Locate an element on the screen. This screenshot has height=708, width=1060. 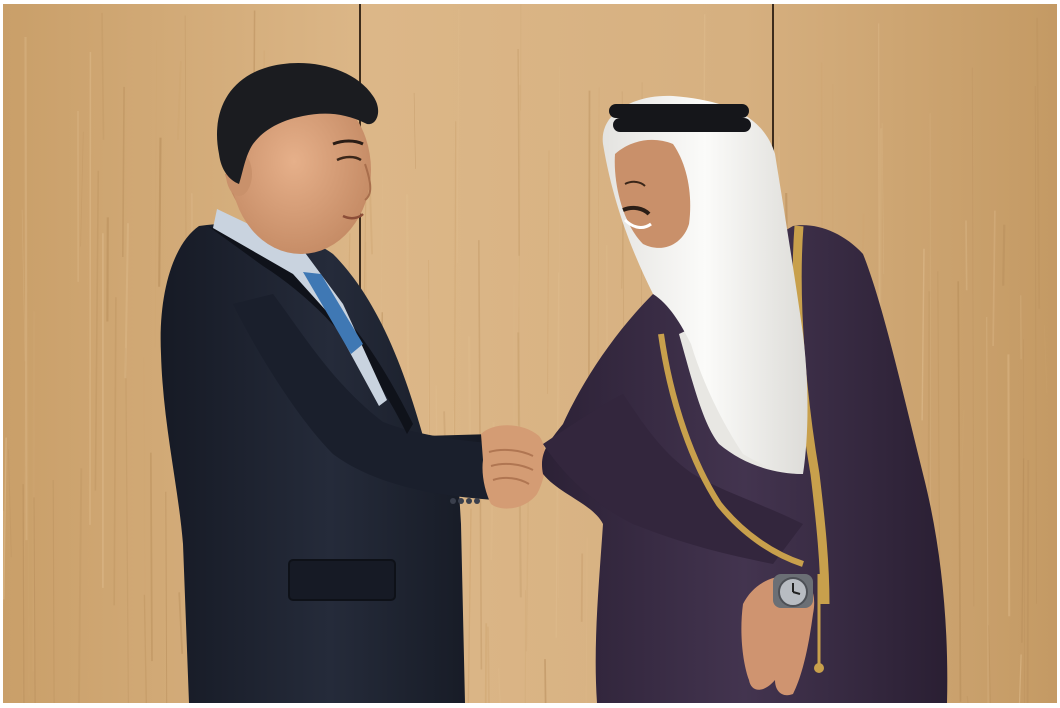
cuff-buttons is located at coordinates (465, 501).